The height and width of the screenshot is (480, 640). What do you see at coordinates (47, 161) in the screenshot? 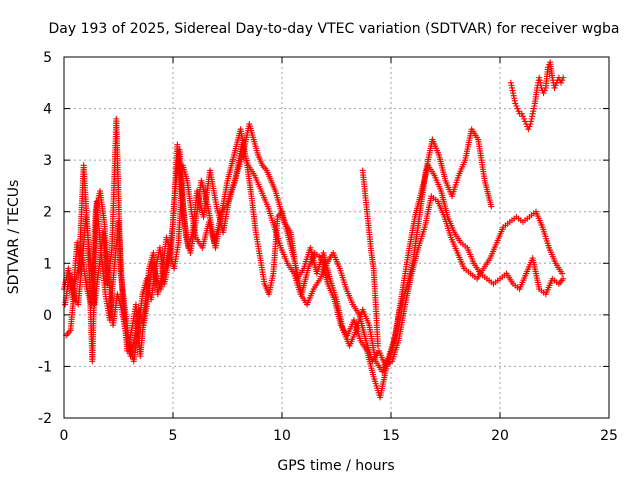
I see `y-tick-label: 3` at bounding box center [47, 161].